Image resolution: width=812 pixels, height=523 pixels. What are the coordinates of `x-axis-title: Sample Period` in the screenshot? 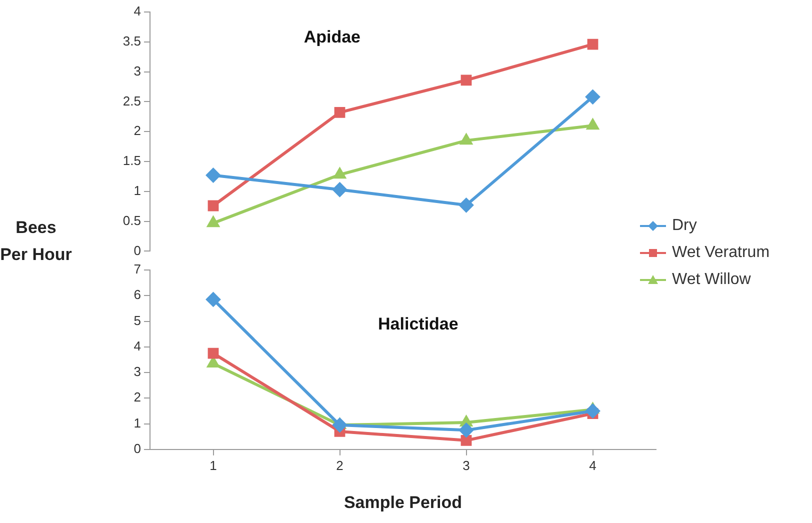 It's located at (403, 503).